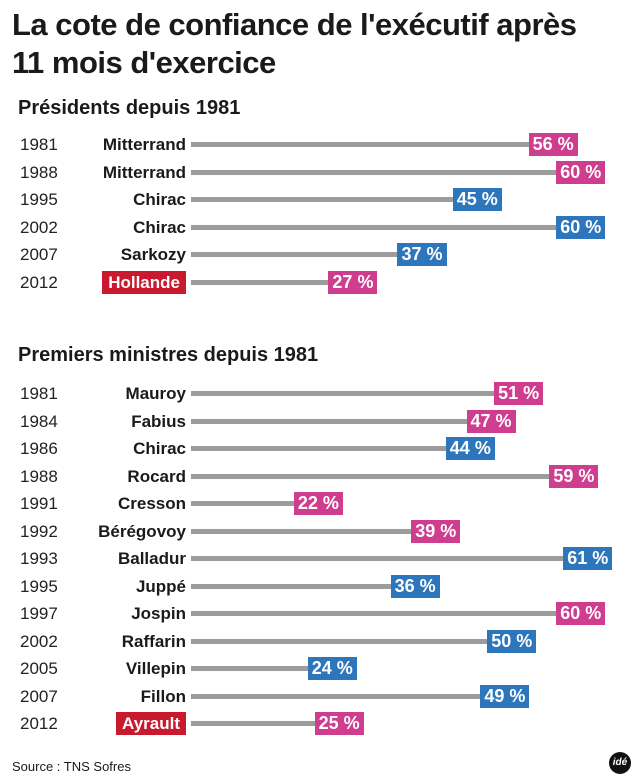 This screenshot has width=640, height=782. I want to click on chart-row: 2012 Hollande 27 %, so click(320, 282).